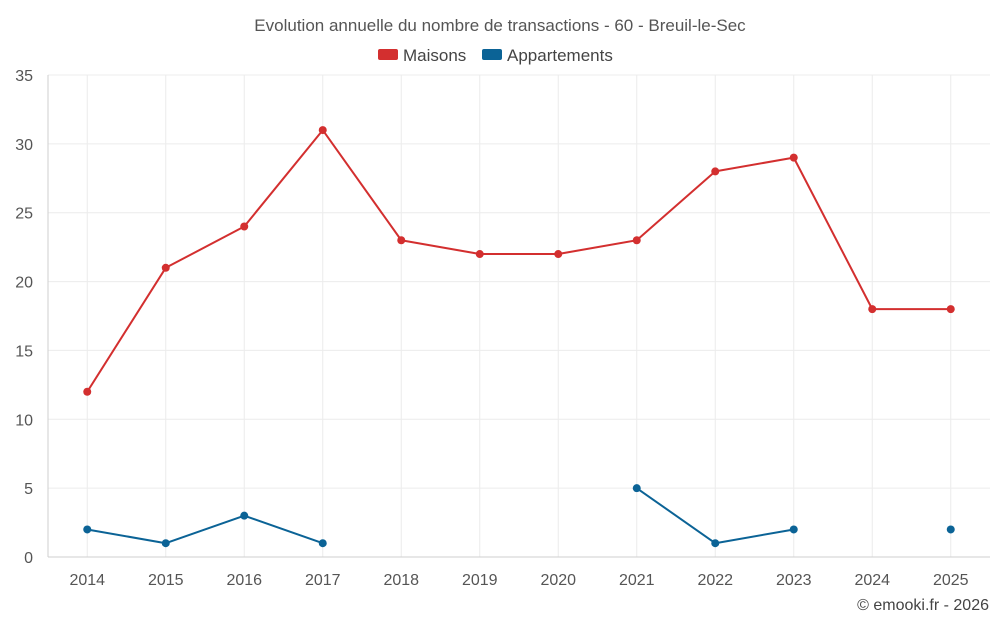 This screenshot has height=625, width=1000. What do you see at coordinates (872, 580) in the screenshot?
I see `x-tick-label: 2024` at bounding box center [872, 580].